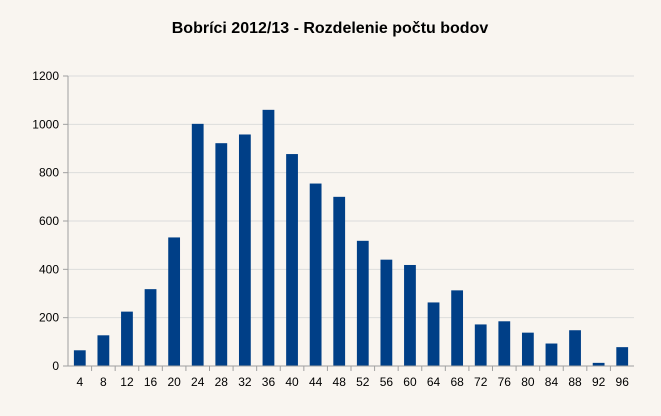  I want to click on x-tick-label: 92, so click(599, 382).